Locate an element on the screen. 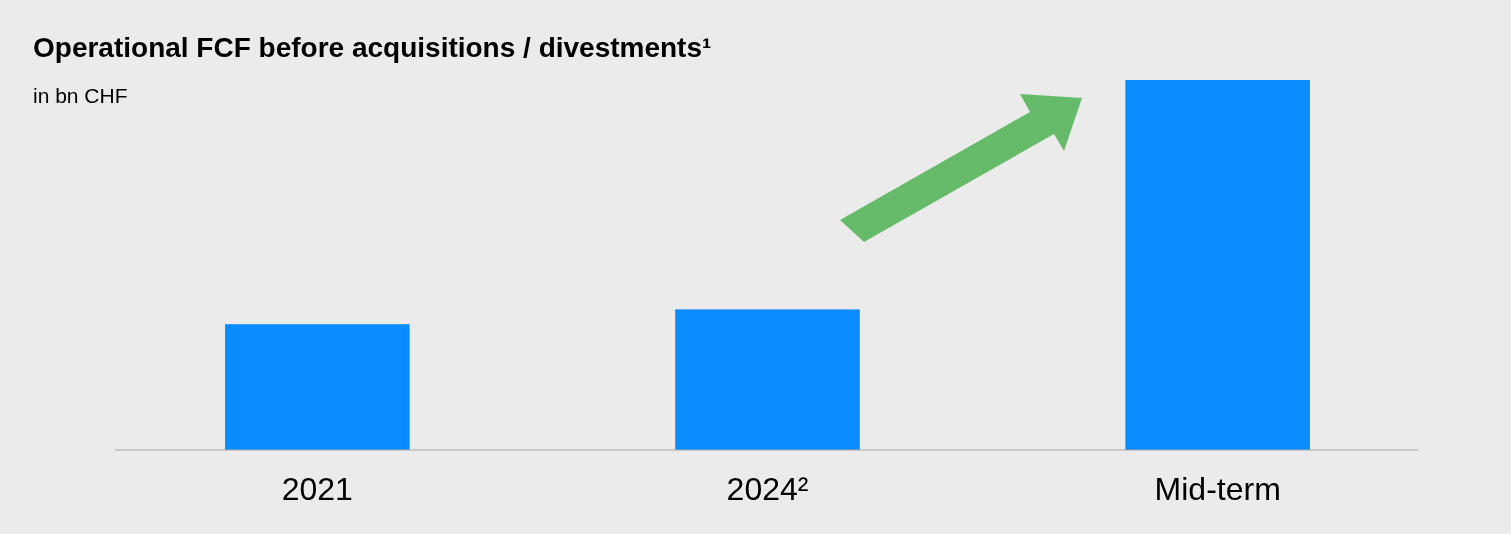 This screenshot has height=534, width=1511. x-tick-label: 2021 is located at coordinates (317, 489).